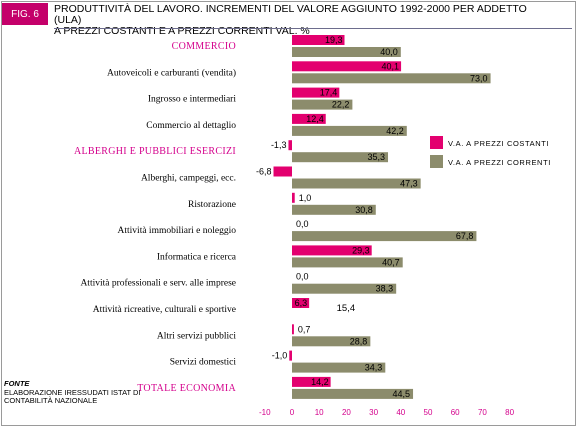 The width and height of the screenshot is (579, 429). Describe the element at coordinates (320, 382) in the screenshot. I see `data-label-constant: 14,2` at that location.